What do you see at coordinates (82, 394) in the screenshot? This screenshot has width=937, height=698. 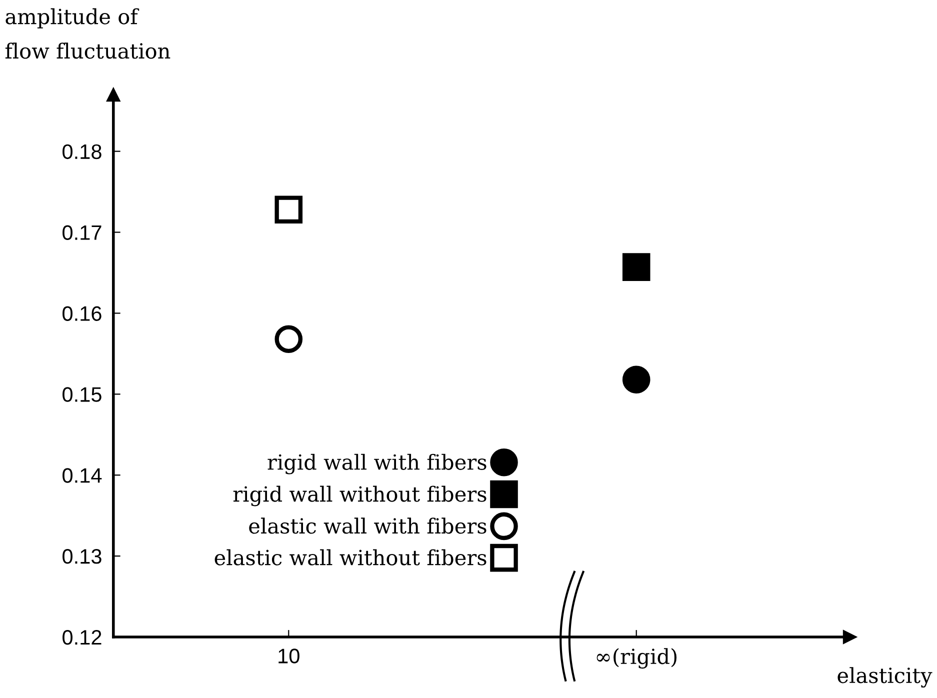 I see `y-tick-label: 0.15` at bounding box center [82, 394].